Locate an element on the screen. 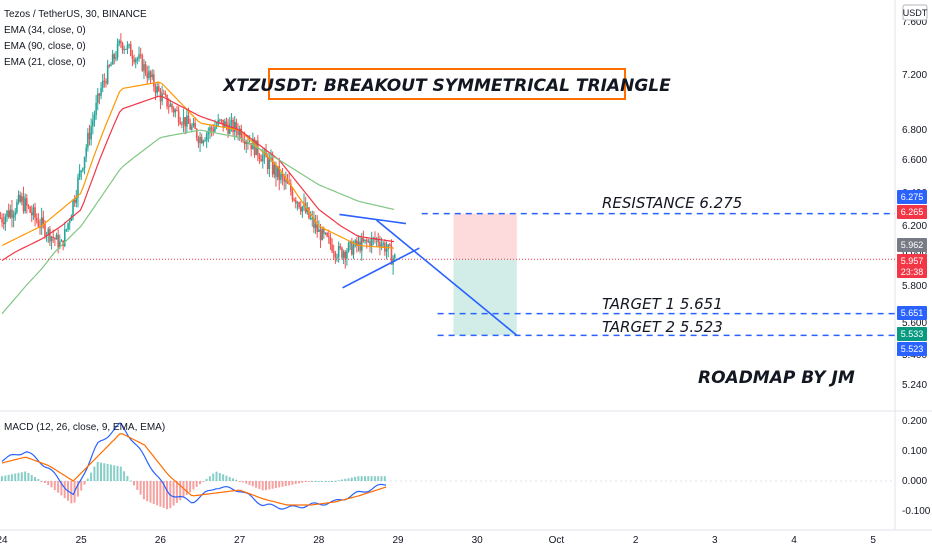 The width and height of the screenshot is (932, 550). price-tag-text: 6.265 is located at coordinates (912, 212).